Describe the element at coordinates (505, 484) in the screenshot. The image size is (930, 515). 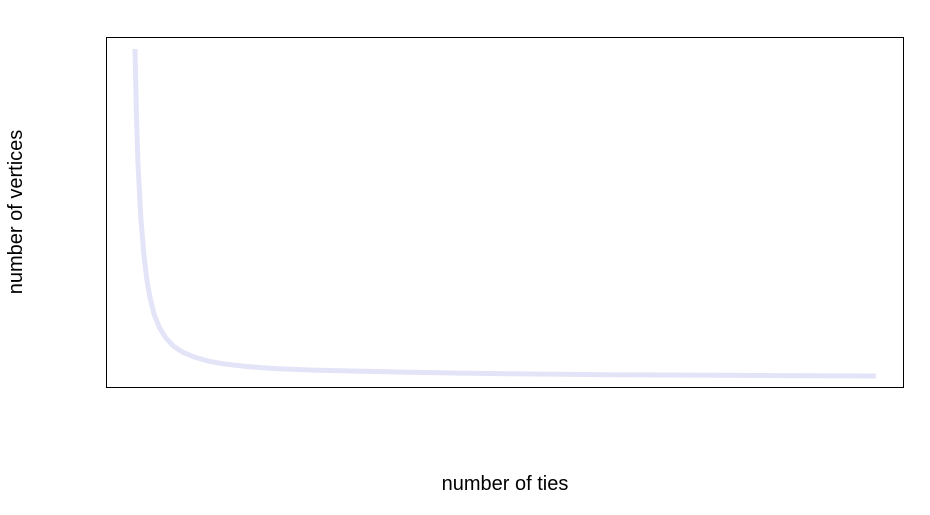
I see `x-axis-label: number of ties` at that location.